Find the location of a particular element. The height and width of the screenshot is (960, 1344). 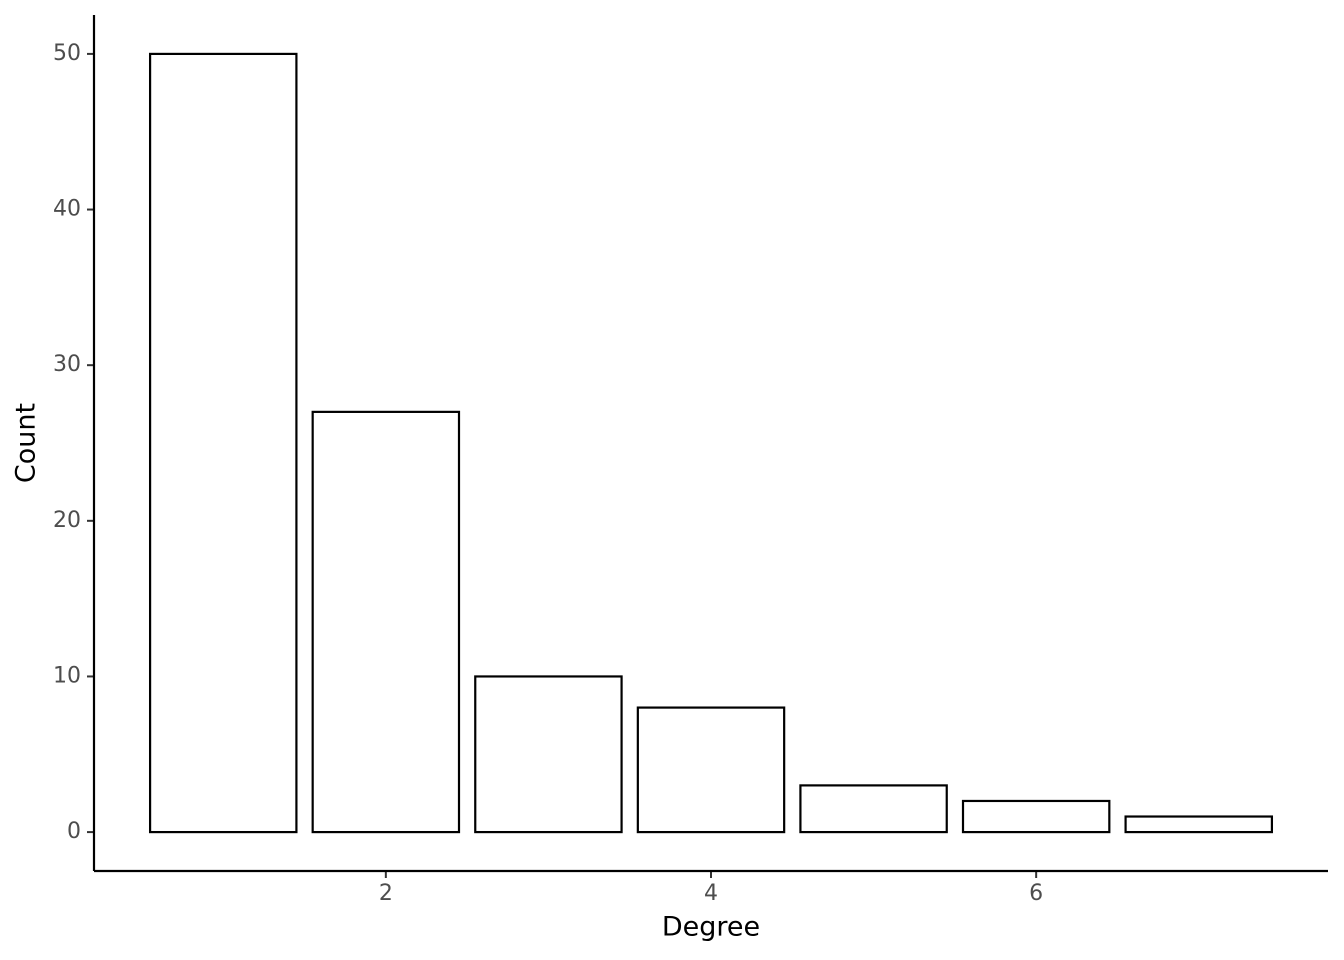

x-axis-title: Degree is located at coordinates (711, 927).